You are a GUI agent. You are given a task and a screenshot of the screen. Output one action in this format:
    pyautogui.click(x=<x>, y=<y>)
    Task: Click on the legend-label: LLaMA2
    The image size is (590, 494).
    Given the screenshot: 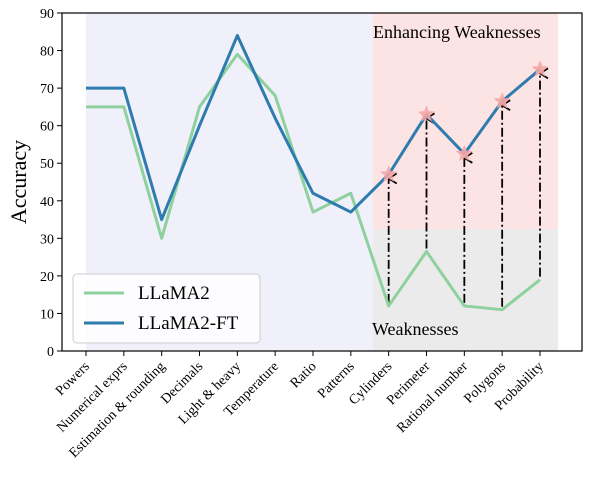 What is the action you would take?
    pyautogui.click(x=174, y=293)
    